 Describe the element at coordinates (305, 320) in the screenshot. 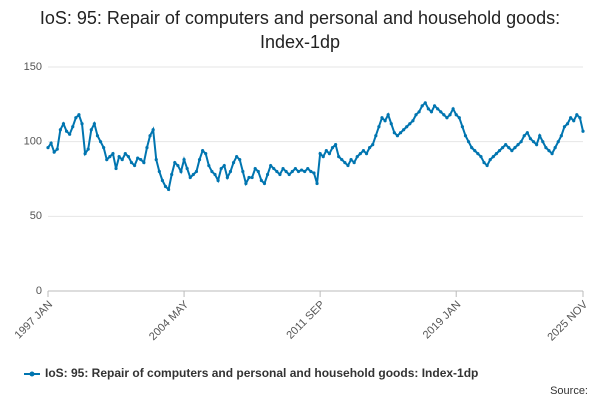

I see `x-tick-label: 2011 SEP` at that location.